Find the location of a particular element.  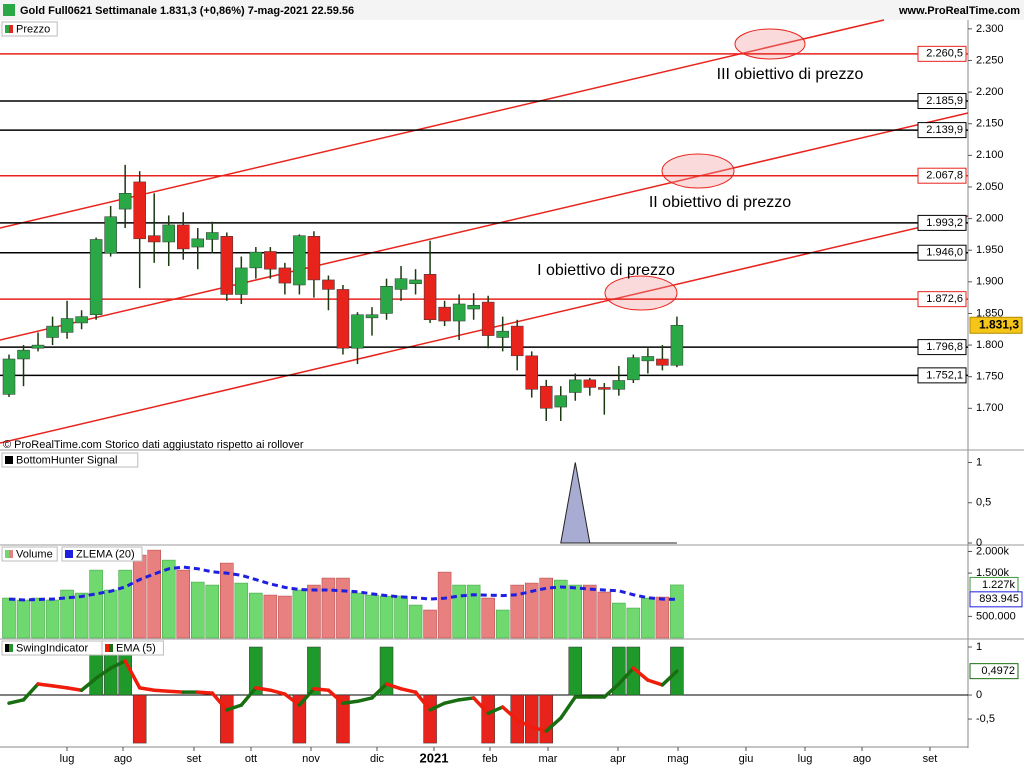

y-tick-label: -0,5 is located at coordinates (985, 719).